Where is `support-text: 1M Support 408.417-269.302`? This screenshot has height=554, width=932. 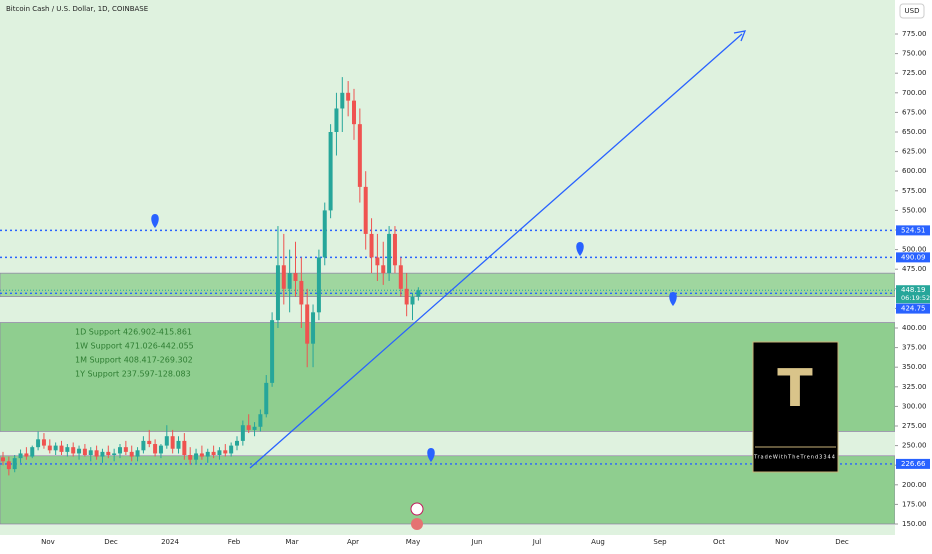
support-text: 1M Support 408.417-269.302 is located at coordinates (134, 360).